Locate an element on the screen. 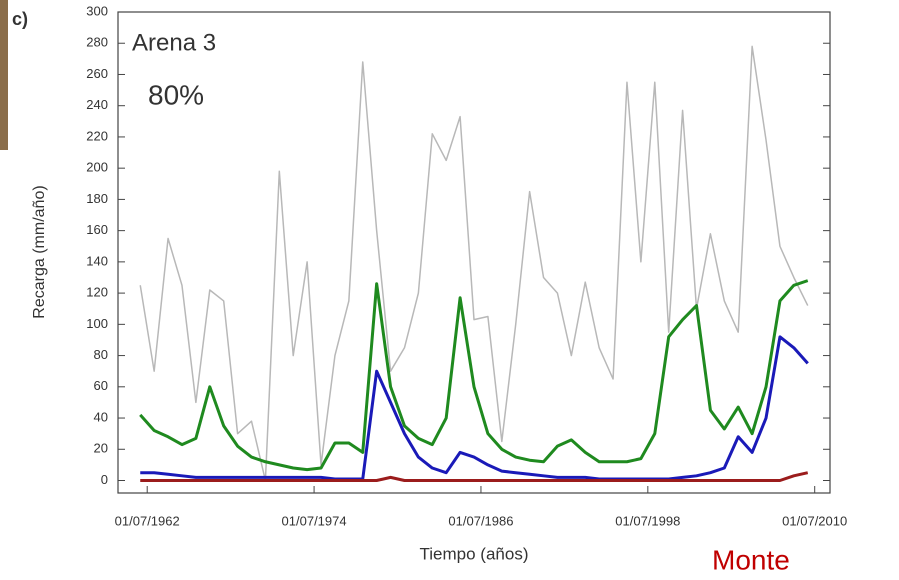 This screenshot has width=899, height=580. y-tick-label: 60 is located at coordinates (101, 385).